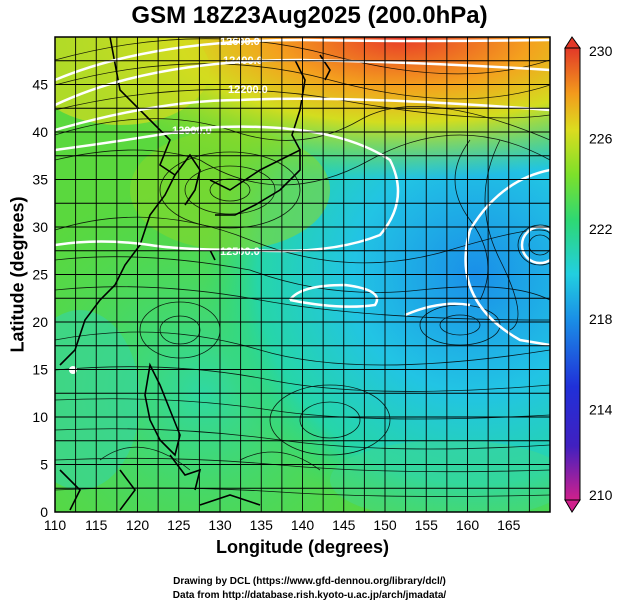 This screenshot has width=619, height=605. What do you see at coordinates (73, 370) in the screenshot?
I see `max-marker` at bounding box center [73, 370].